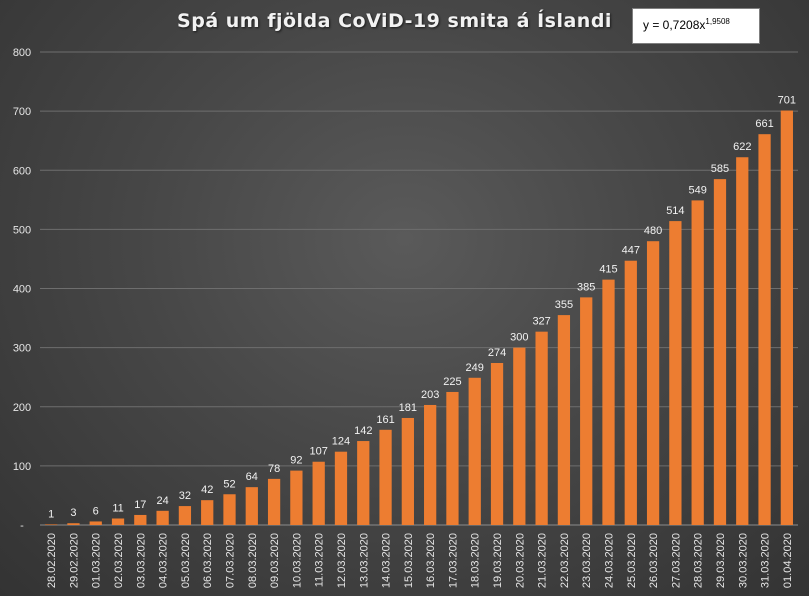 This screenshot has height=596, width=809. I want to click on trendline-equation: y = 0,7208x1,9508, so click(696, 26).